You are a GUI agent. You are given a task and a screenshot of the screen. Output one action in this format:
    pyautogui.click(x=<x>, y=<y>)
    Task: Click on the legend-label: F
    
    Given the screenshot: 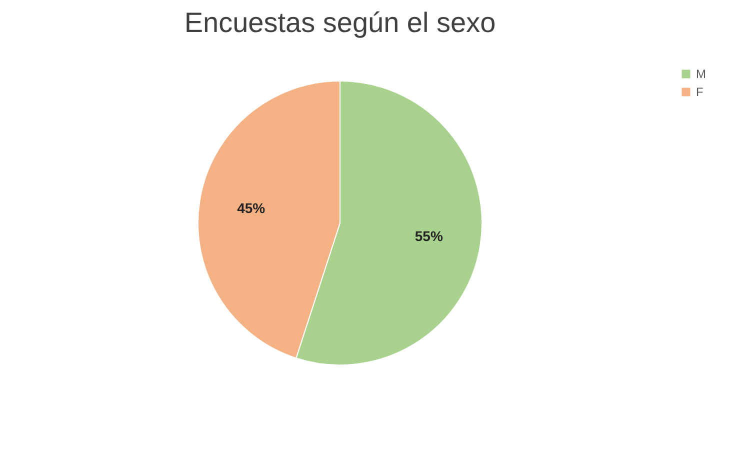 What is the action you would take?
    pyautogui.click(x=700, y=92)
    